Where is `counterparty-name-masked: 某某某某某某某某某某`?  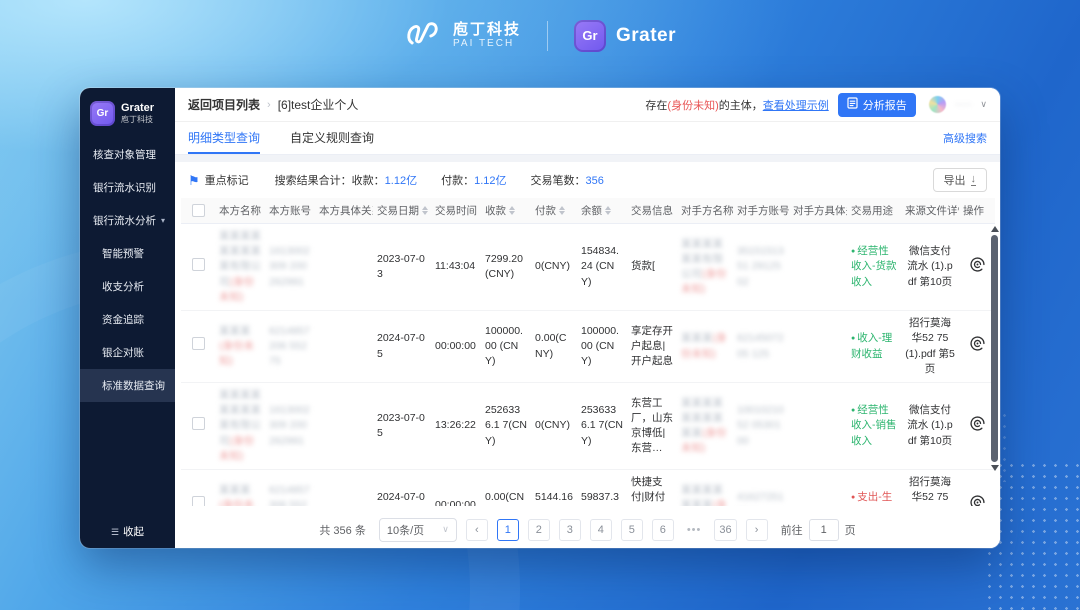
counterparty-name-masked: 某某某某某某某某某某 is located at coordinates (702, 418).